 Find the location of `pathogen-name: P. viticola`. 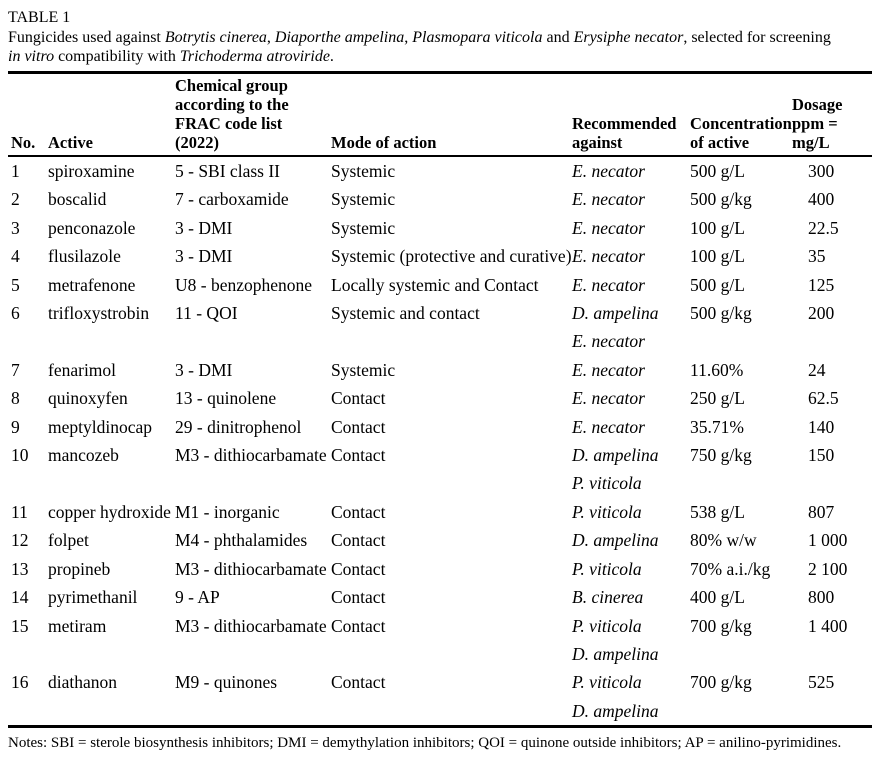

pathogen-name: P. viticola is located at coordinates (607, 625).